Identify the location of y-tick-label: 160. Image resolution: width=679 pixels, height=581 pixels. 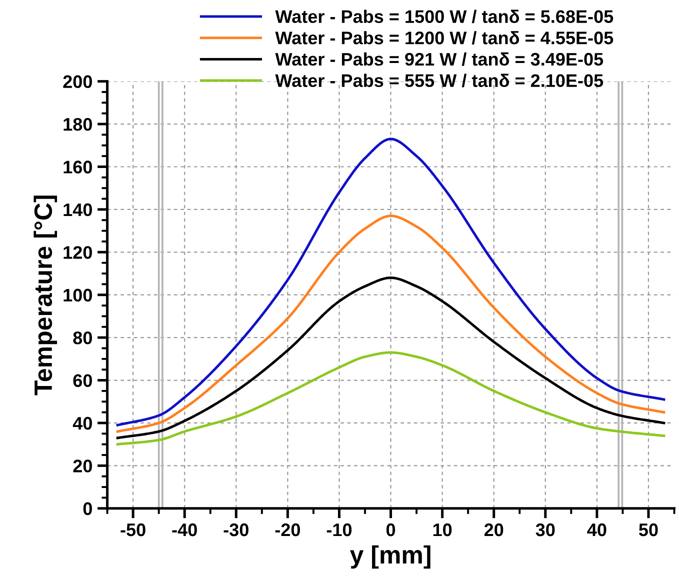
(78, 167).